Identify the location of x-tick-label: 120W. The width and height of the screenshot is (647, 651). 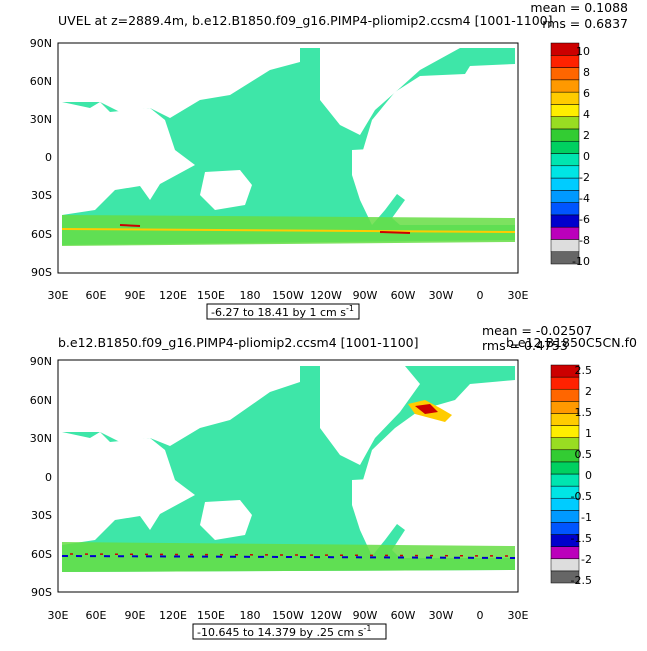
(326, 615).